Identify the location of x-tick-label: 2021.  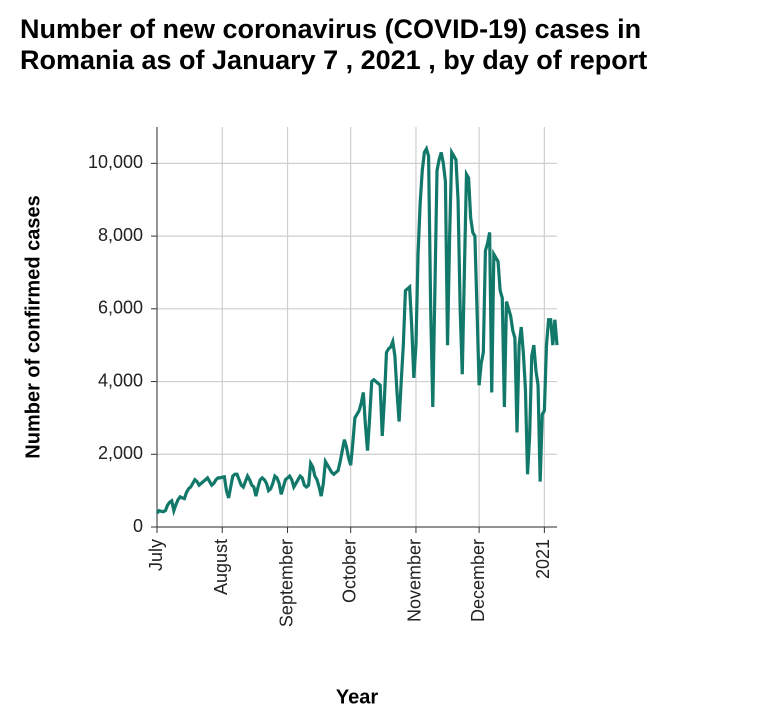
(543, 559).